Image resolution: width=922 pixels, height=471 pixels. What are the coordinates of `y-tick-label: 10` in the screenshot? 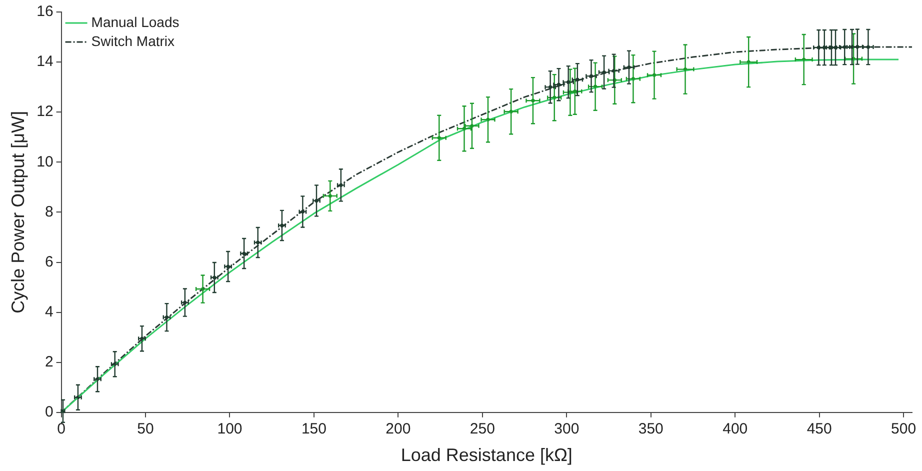 It's located at (45, 161).